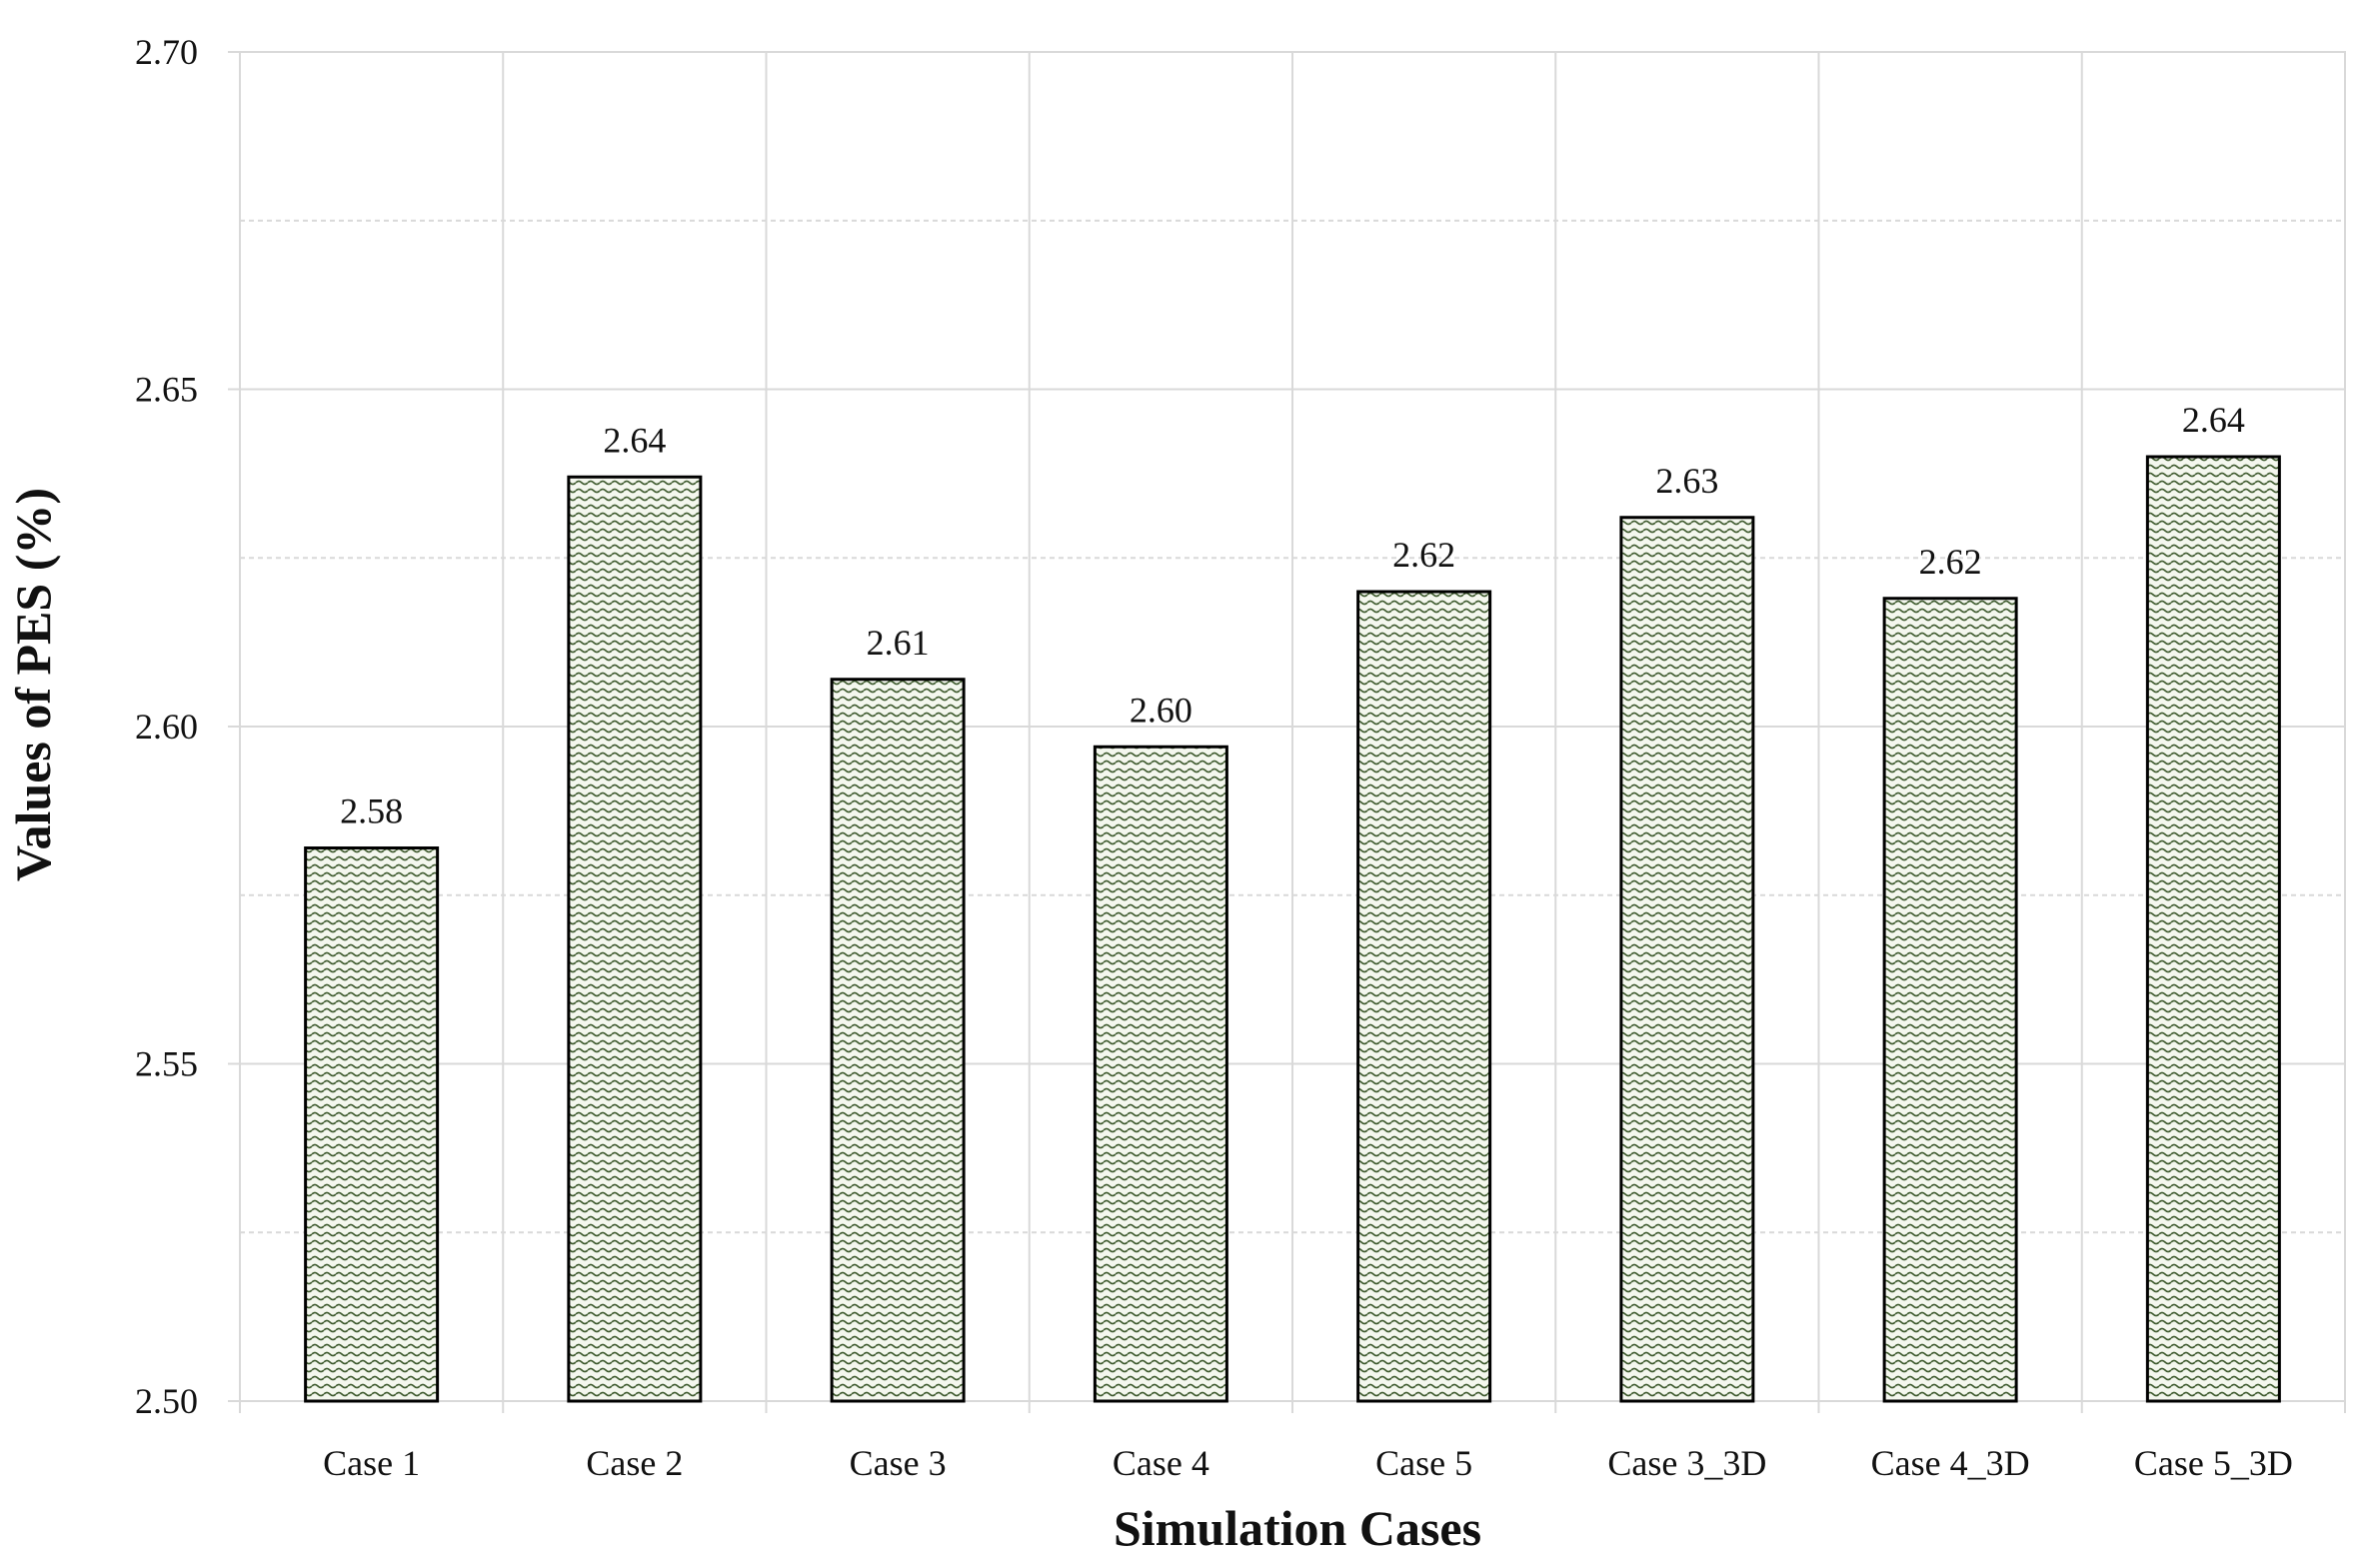 The height and width of the screenshot is (1568, 2370). Describe the element at coordinates (1161, 710) in the screenshot. I see `data-label: 2.60` at that location.